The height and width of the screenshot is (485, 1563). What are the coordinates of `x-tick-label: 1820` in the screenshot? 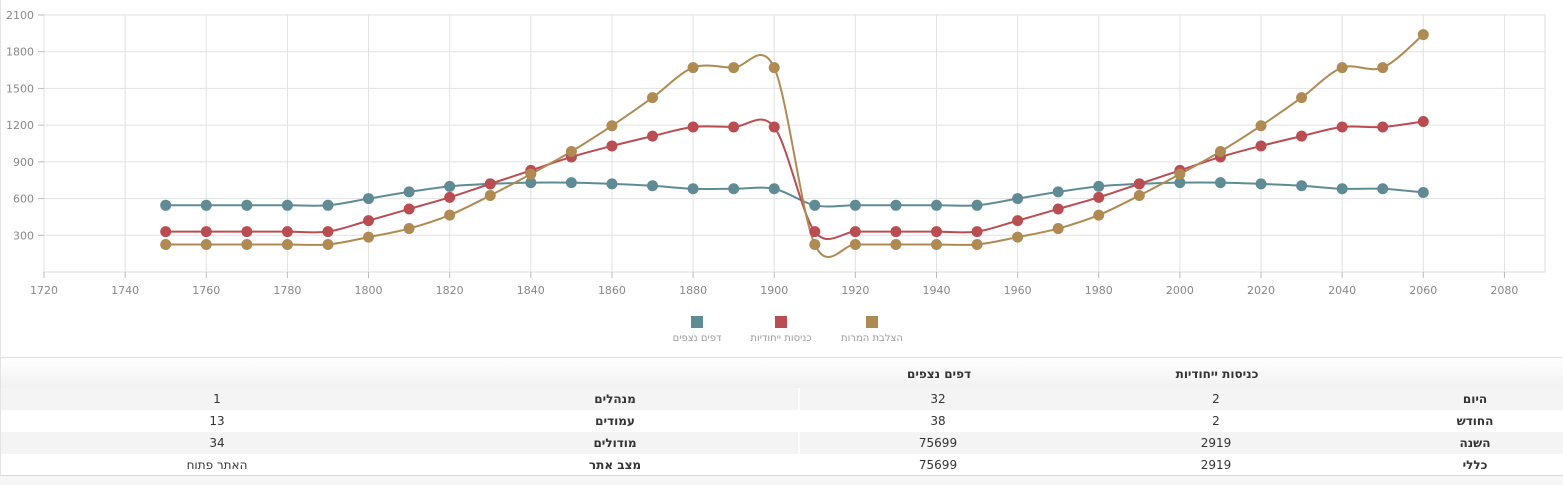 It's located at (450, 290).